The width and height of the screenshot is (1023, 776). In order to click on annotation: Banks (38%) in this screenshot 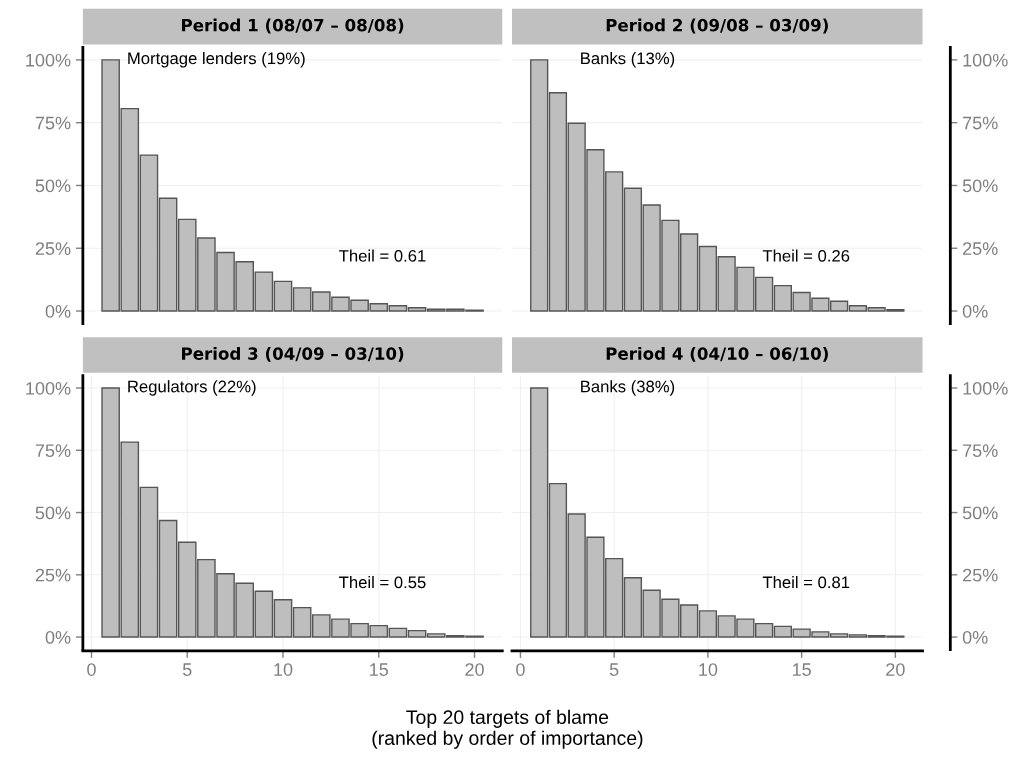, I will do `click(628, 388)`.